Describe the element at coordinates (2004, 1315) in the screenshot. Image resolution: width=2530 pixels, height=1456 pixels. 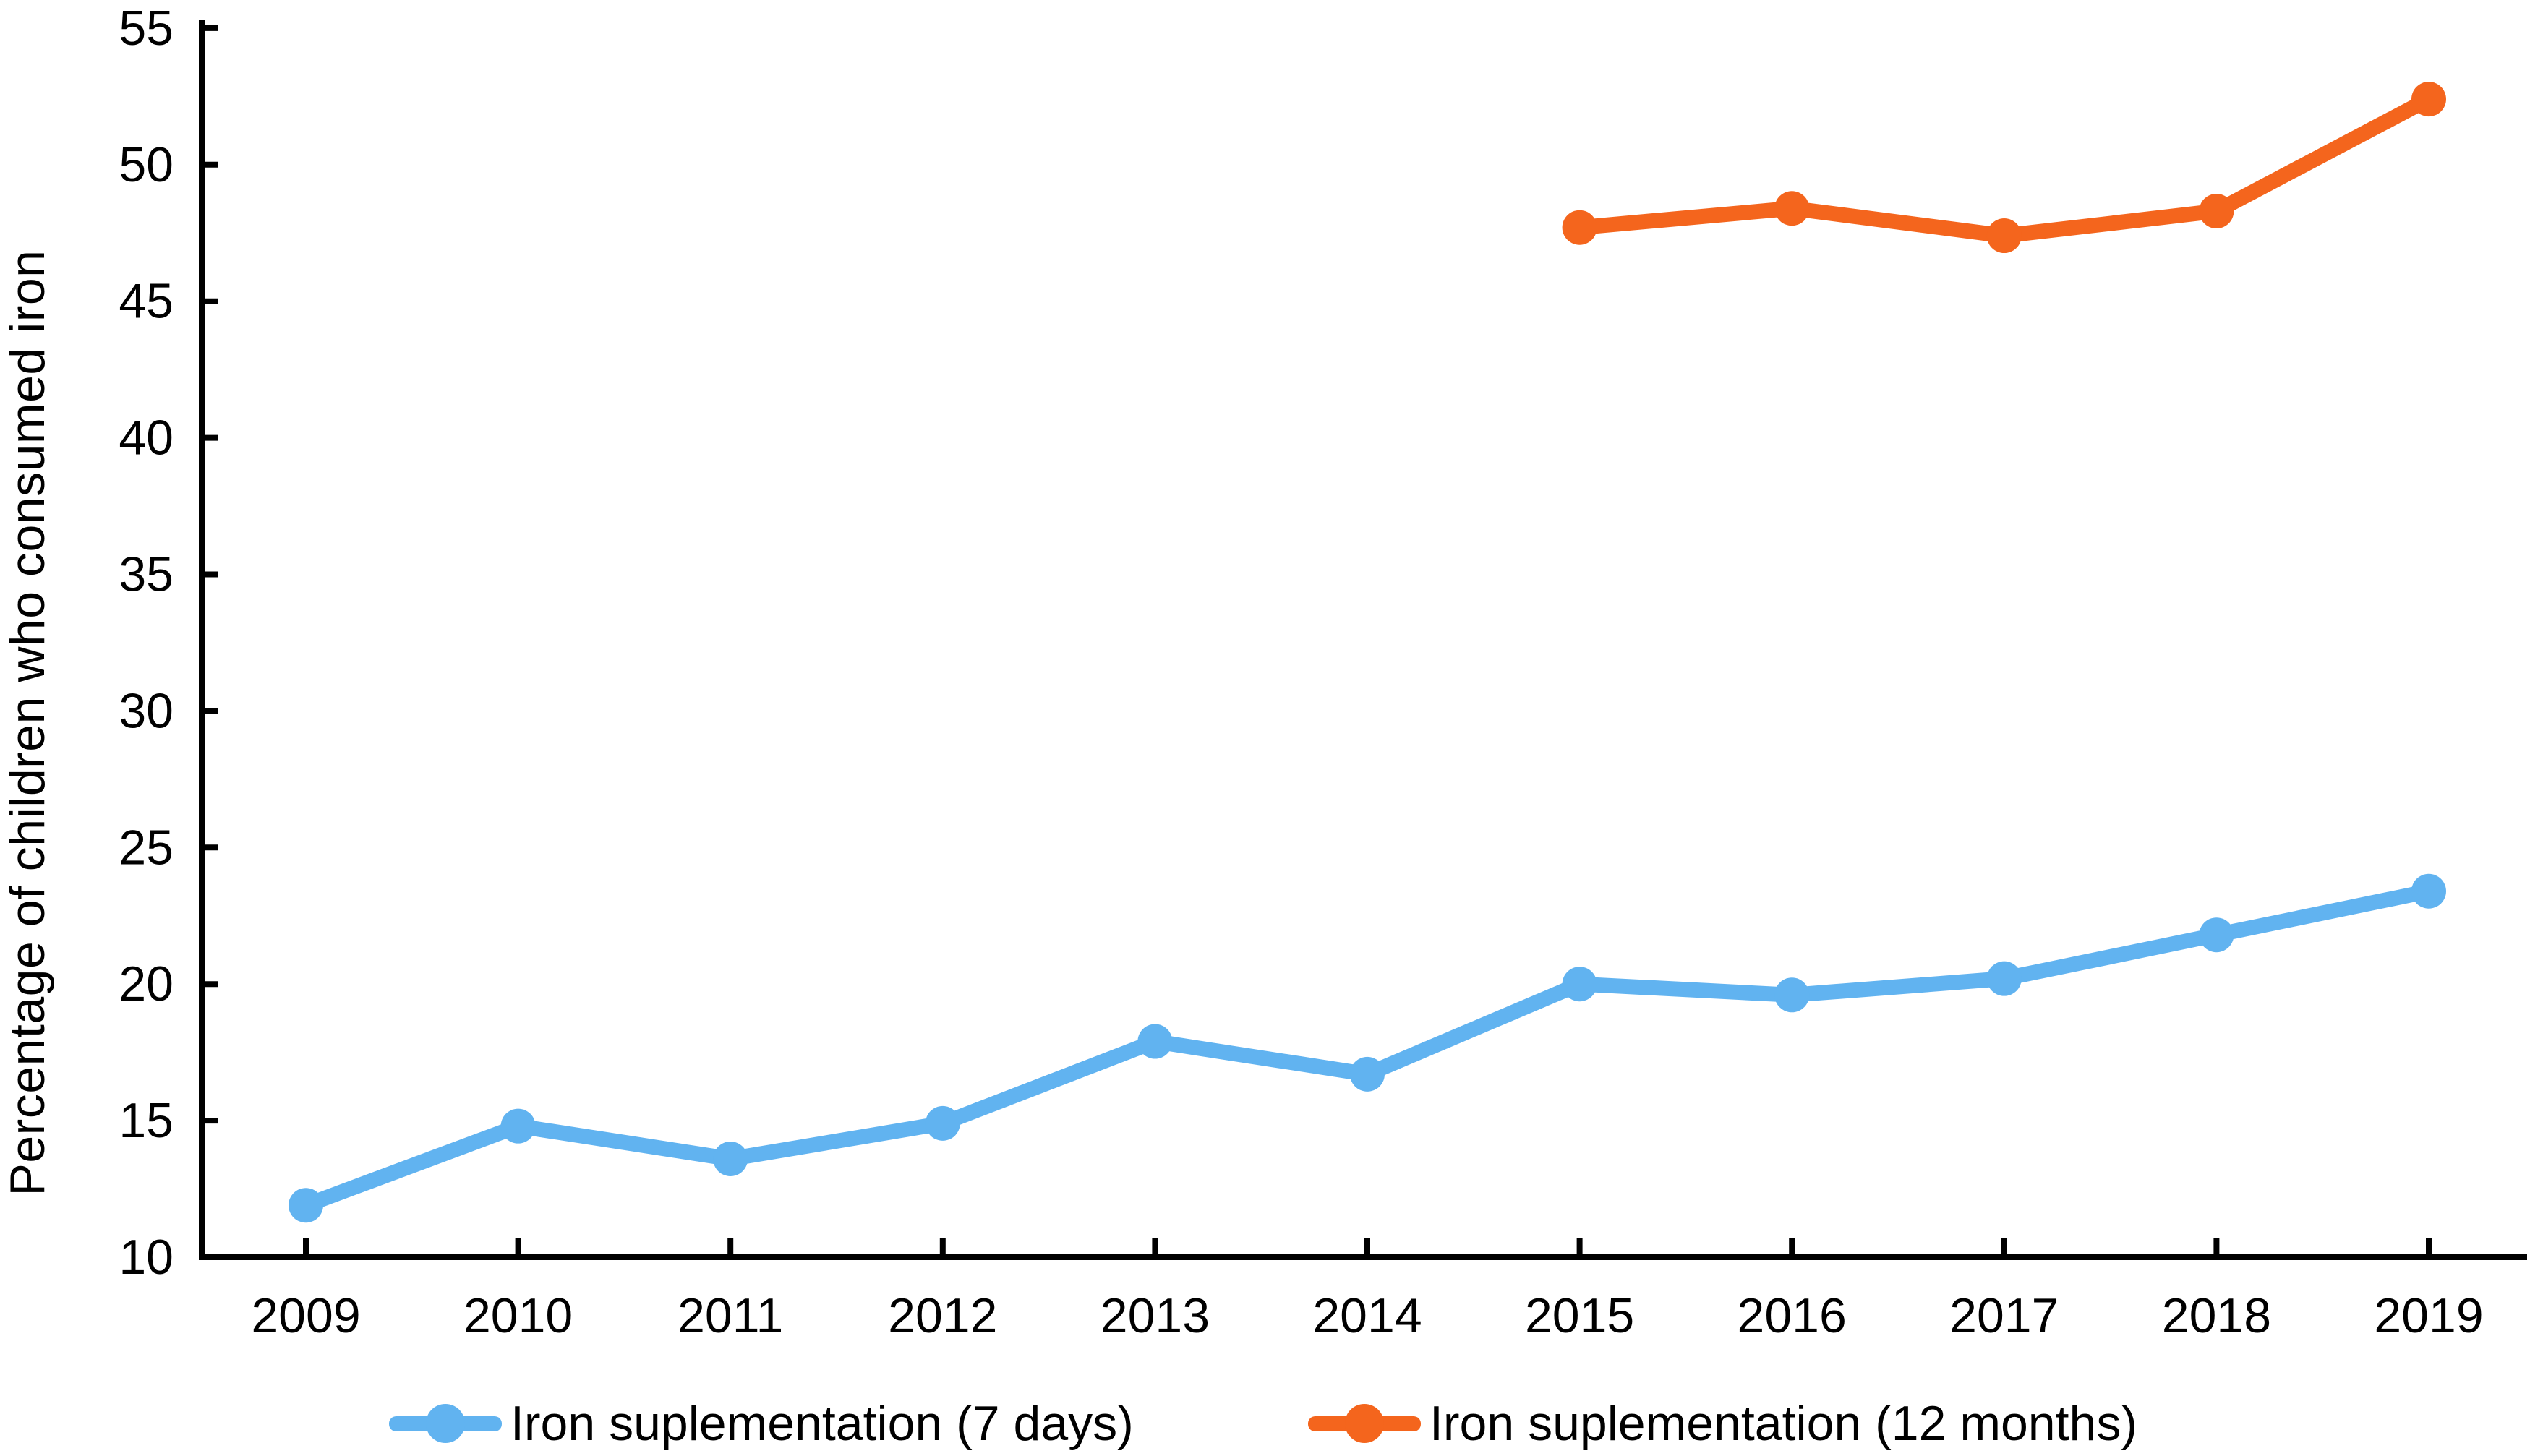
I see `x-tick-label: 2017` at that location.